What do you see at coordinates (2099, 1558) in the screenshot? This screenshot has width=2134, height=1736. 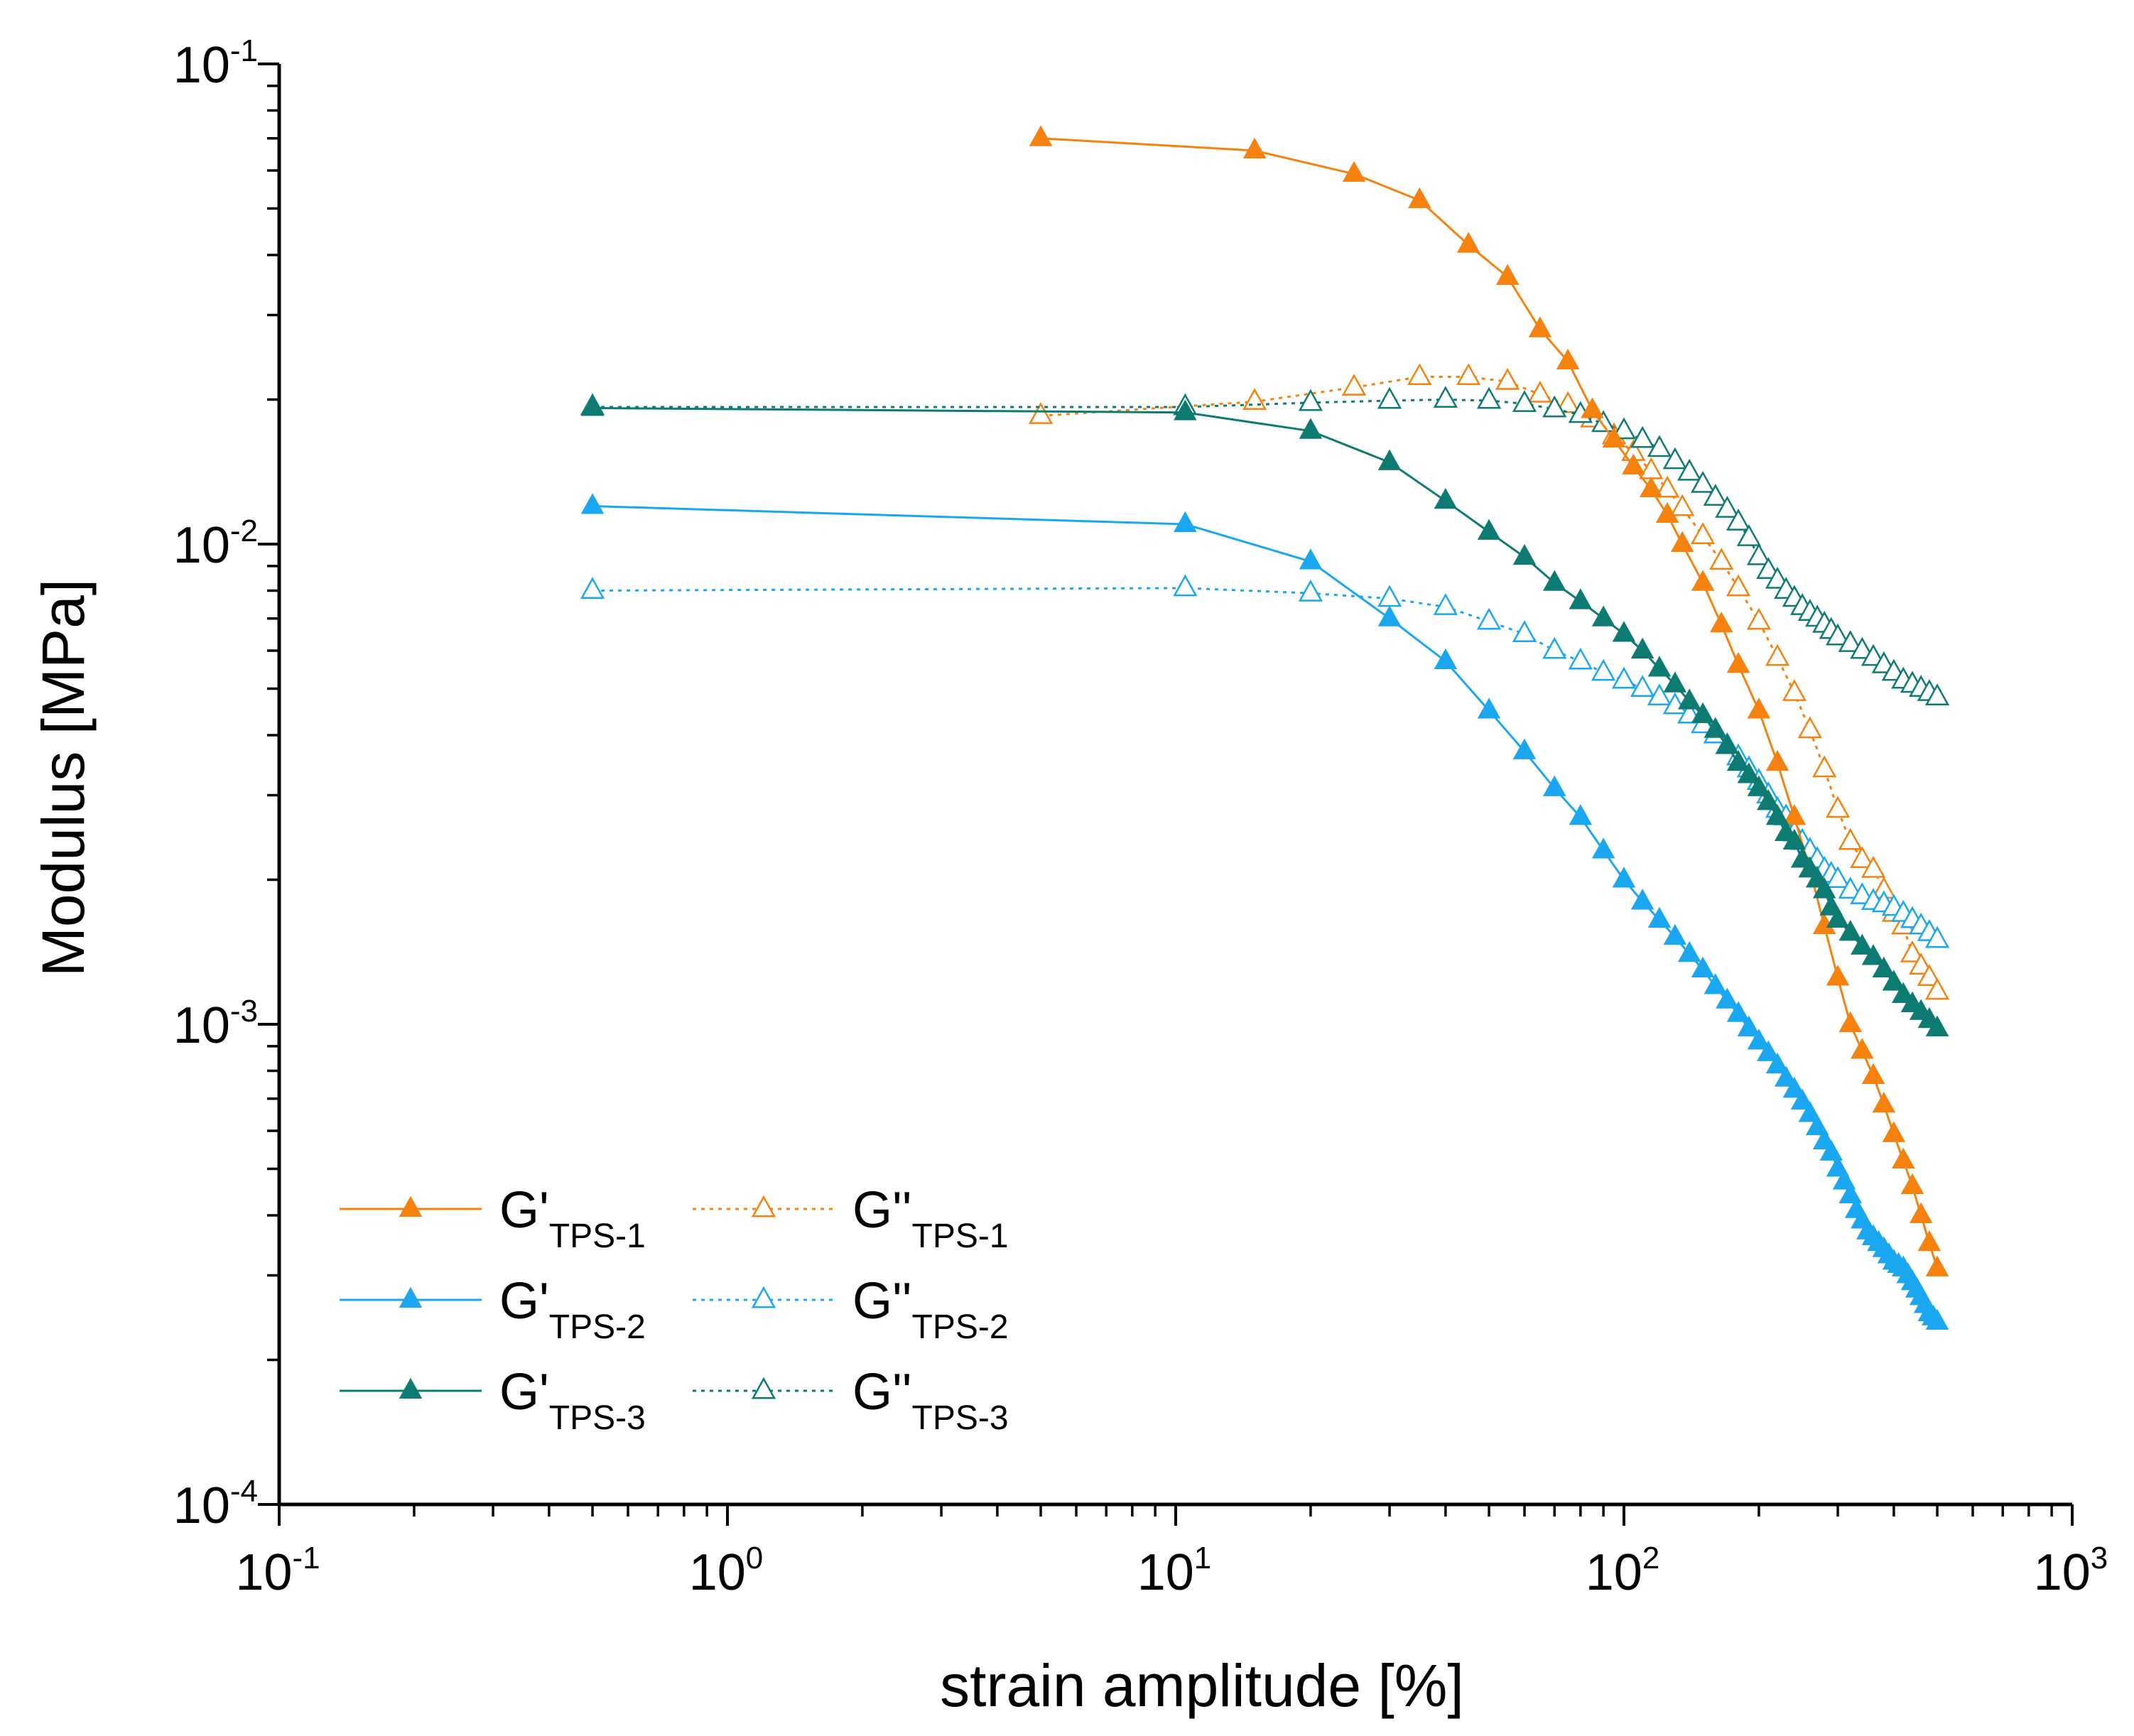 I see `x-tick-label-exponent: 3` at bounding box center [2099, 1558].